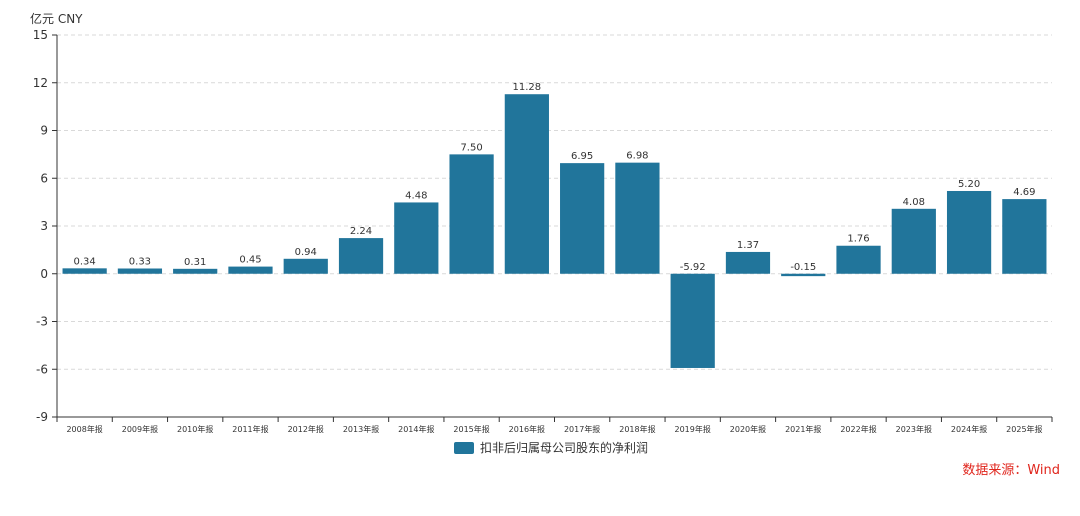 The width and height of the screenshot is (1080, 516). What do you see at coordinates (748, 429) in the screenshot?
I see `x-tick-label: 2020年报` at bounding box center [748, 429].